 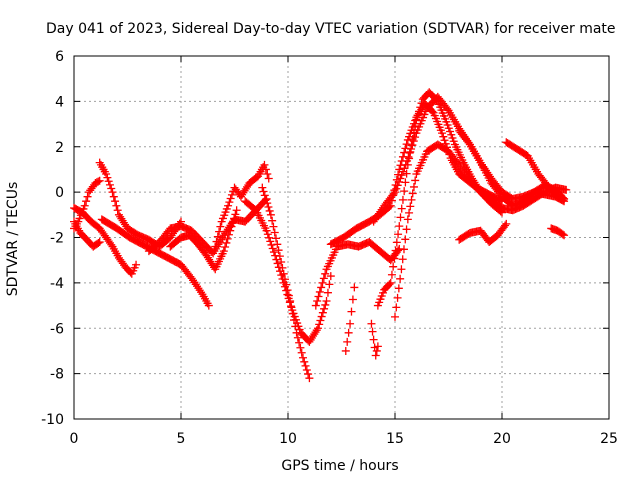 I want to click on series-sat-track-a, so click(x=105, y=241).